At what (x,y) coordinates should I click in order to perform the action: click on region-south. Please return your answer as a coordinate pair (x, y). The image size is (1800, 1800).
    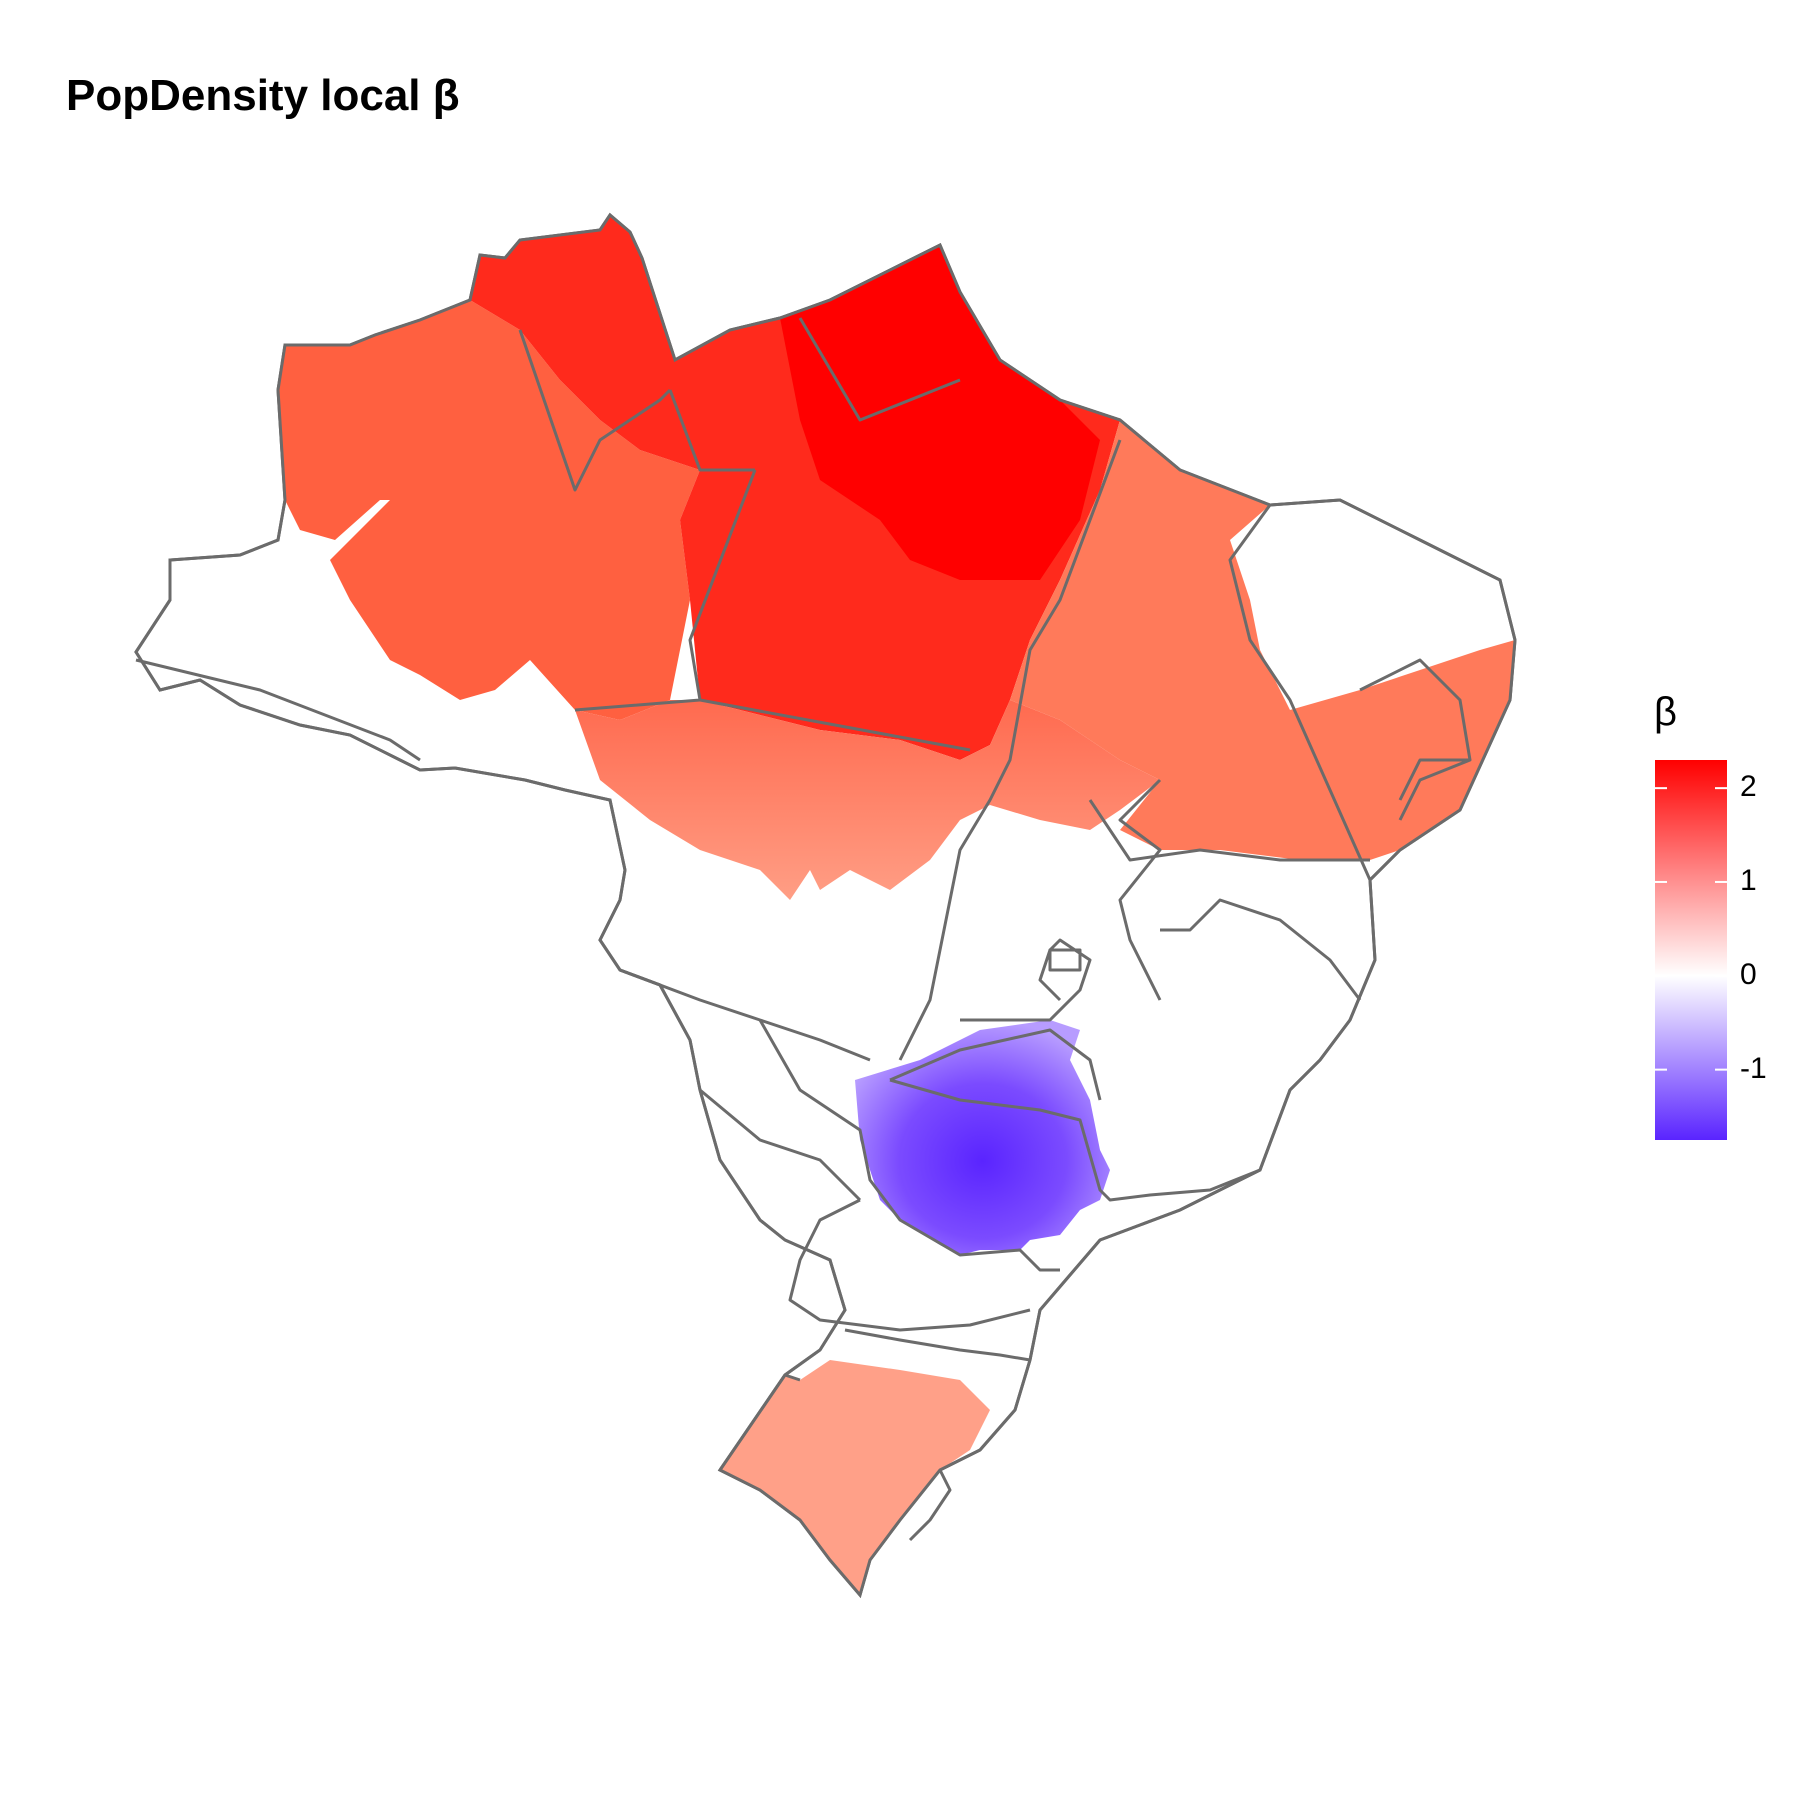
    Looking at the image, I should click on (855, 1477).